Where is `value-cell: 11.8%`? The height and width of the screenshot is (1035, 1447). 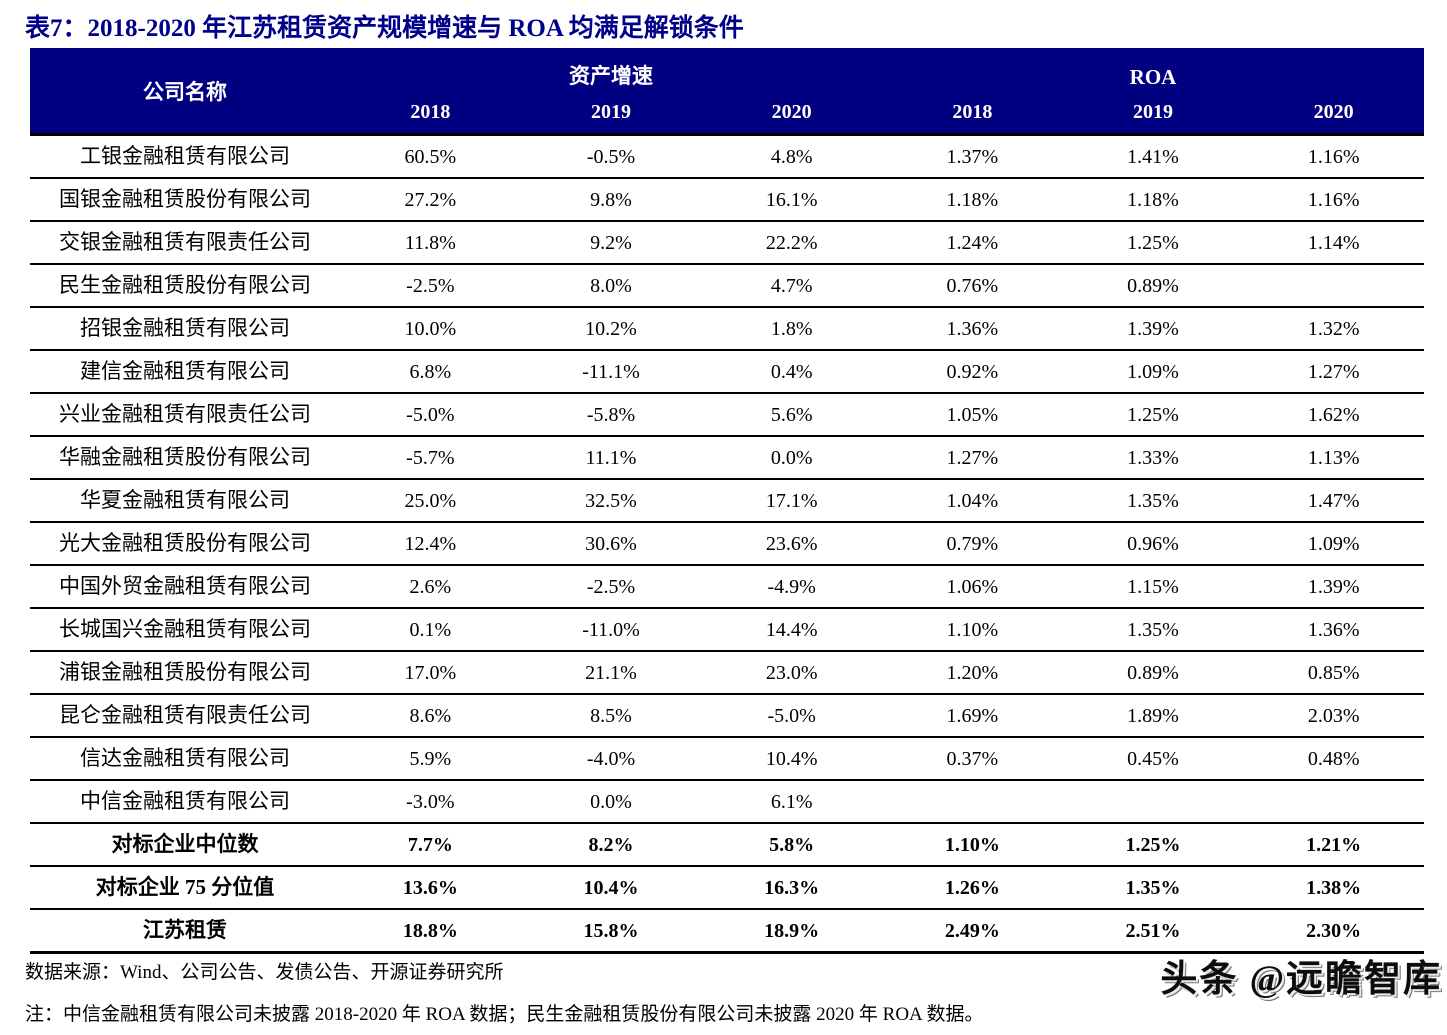
value-cell: 11.8% is located at coordinates (430, 242).